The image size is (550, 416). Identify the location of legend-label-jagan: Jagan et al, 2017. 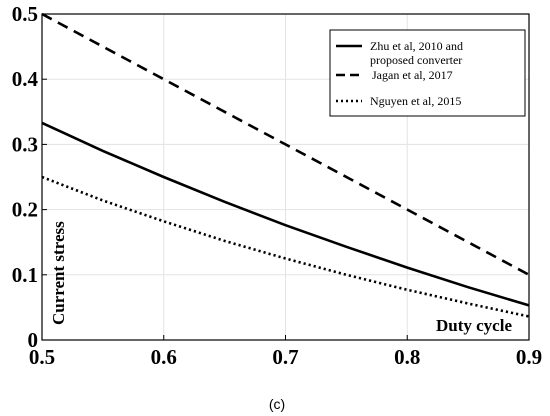
(412, 75).